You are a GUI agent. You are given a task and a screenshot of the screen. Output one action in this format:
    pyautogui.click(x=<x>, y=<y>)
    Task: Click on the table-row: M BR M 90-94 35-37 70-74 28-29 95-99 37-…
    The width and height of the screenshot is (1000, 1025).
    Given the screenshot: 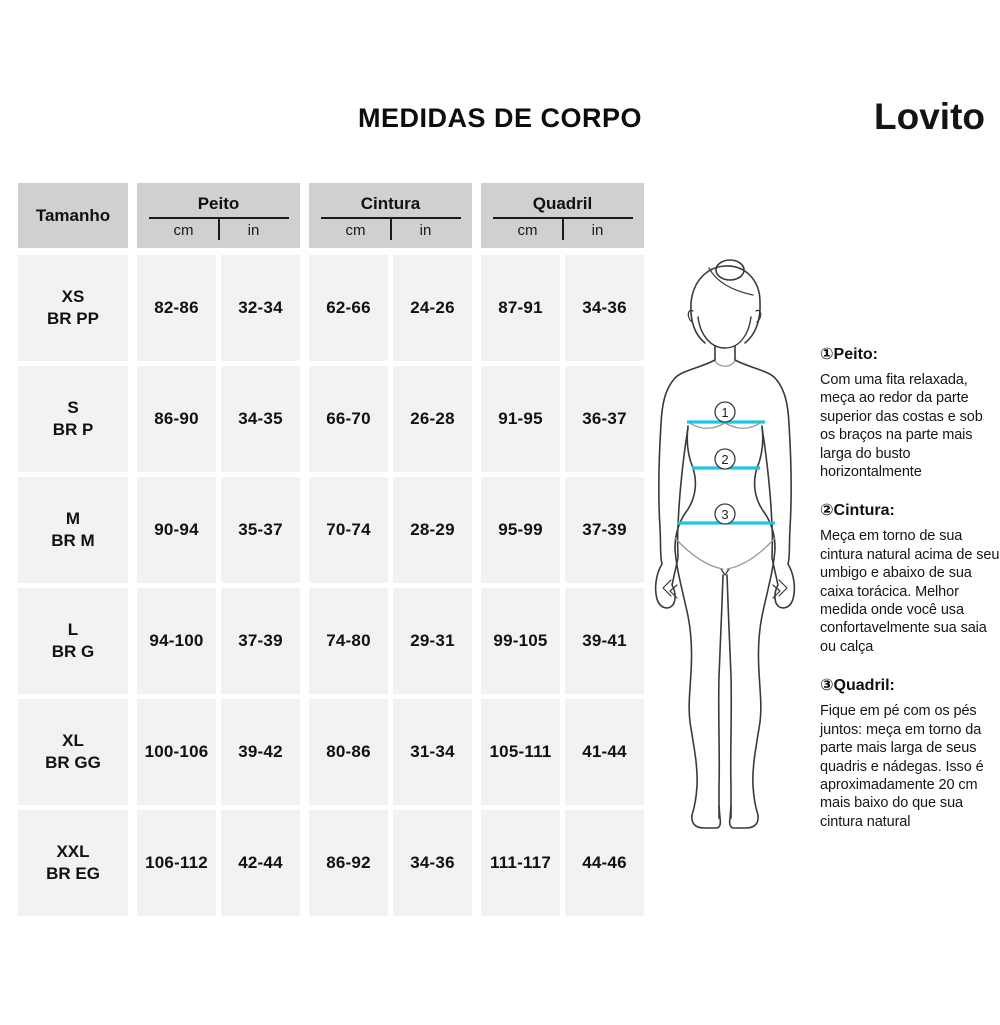 What is the action you would take?
    pyautogui.click(x=331, y=530)
    